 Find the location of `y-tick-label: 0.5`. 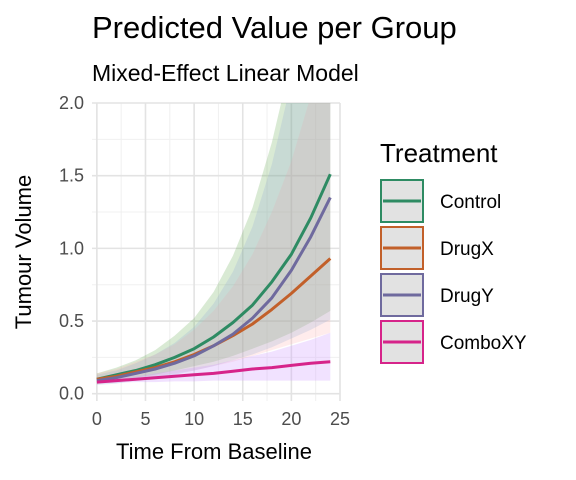

y-tick-label: 0.5 is located at coordinates (71, 321).